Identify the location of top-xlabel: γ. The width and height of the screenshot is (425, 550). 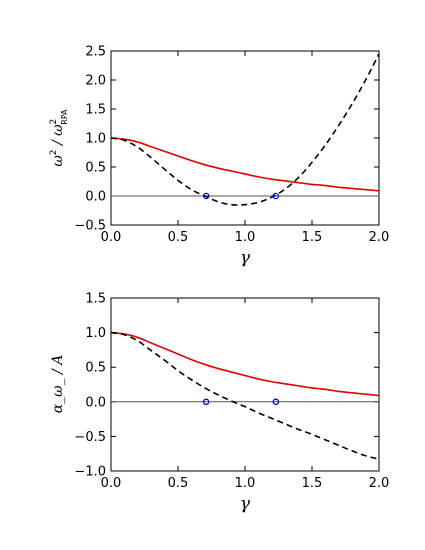
(245, 258).